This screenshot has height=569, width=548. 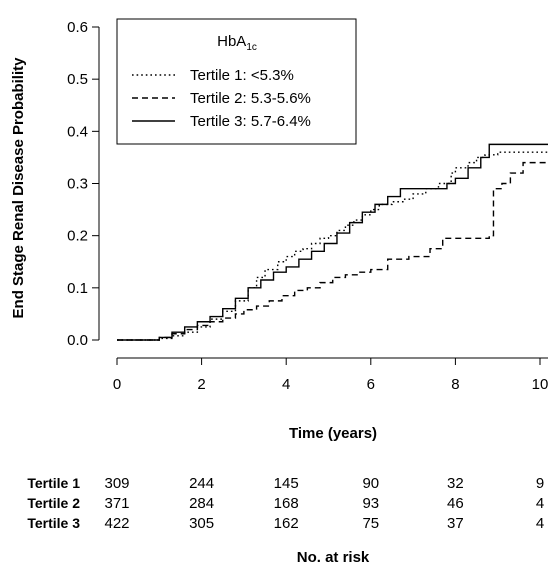 I want to click on legend-title-base: HbA, so click(x=231, y=41).